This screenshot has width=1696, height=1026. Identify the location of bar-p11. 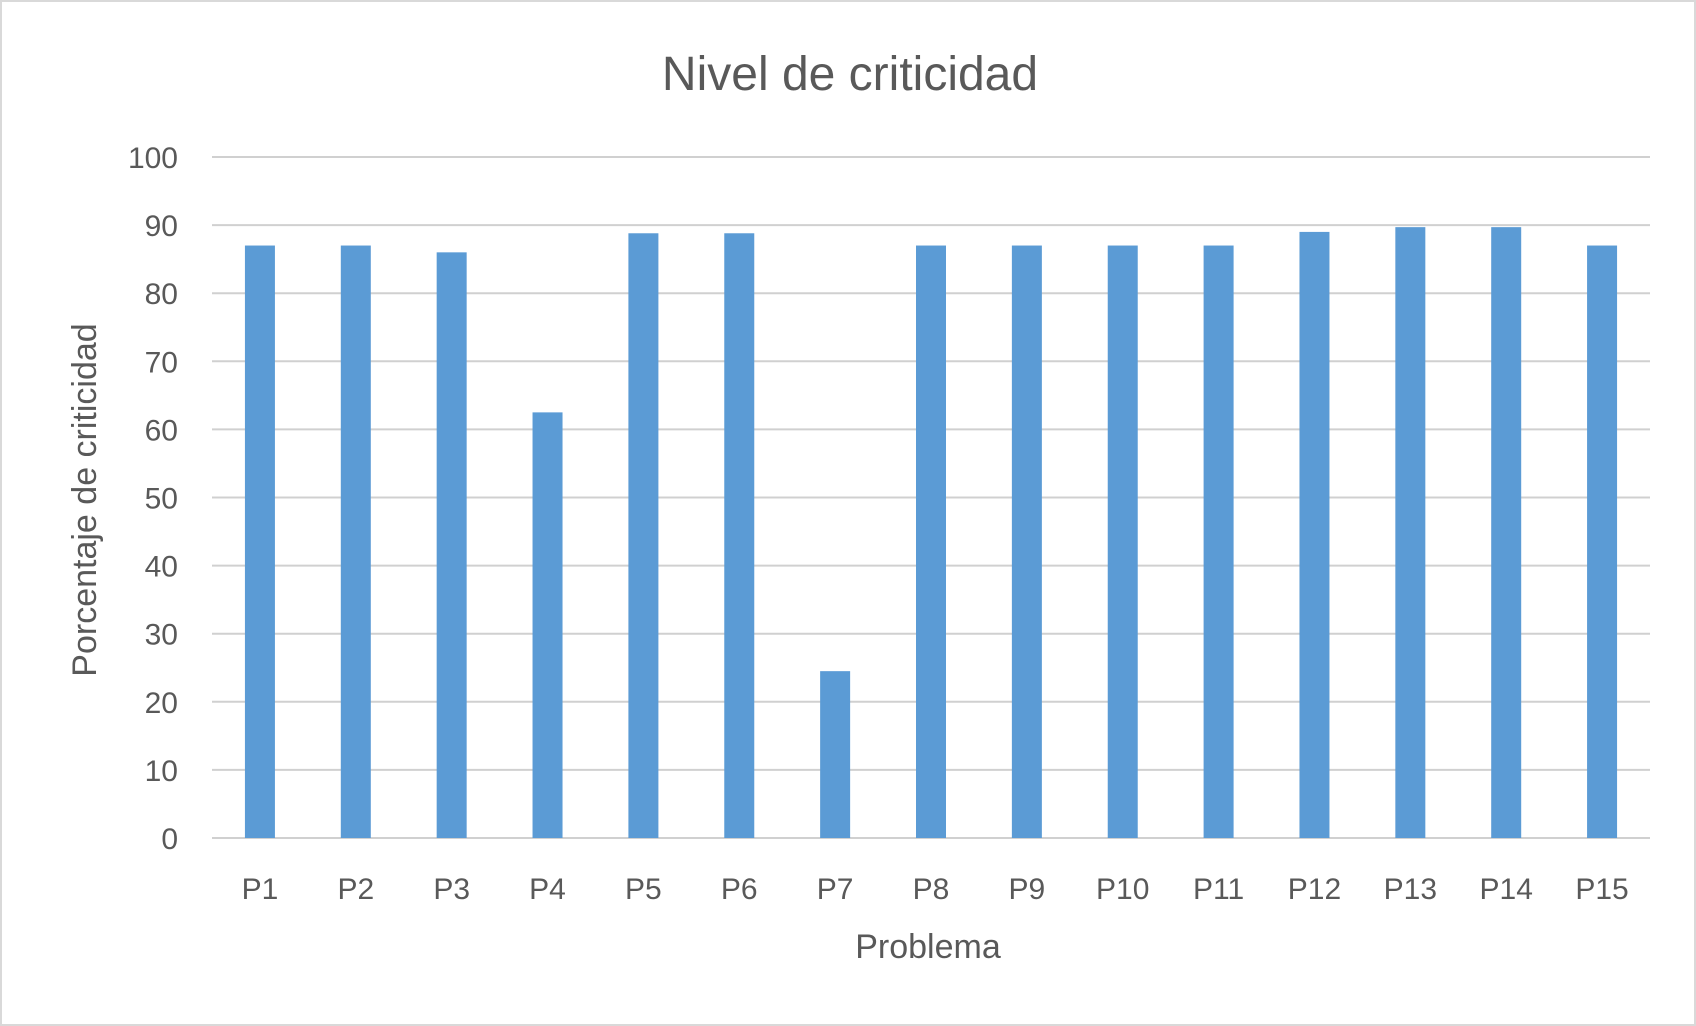
(1218, 541).